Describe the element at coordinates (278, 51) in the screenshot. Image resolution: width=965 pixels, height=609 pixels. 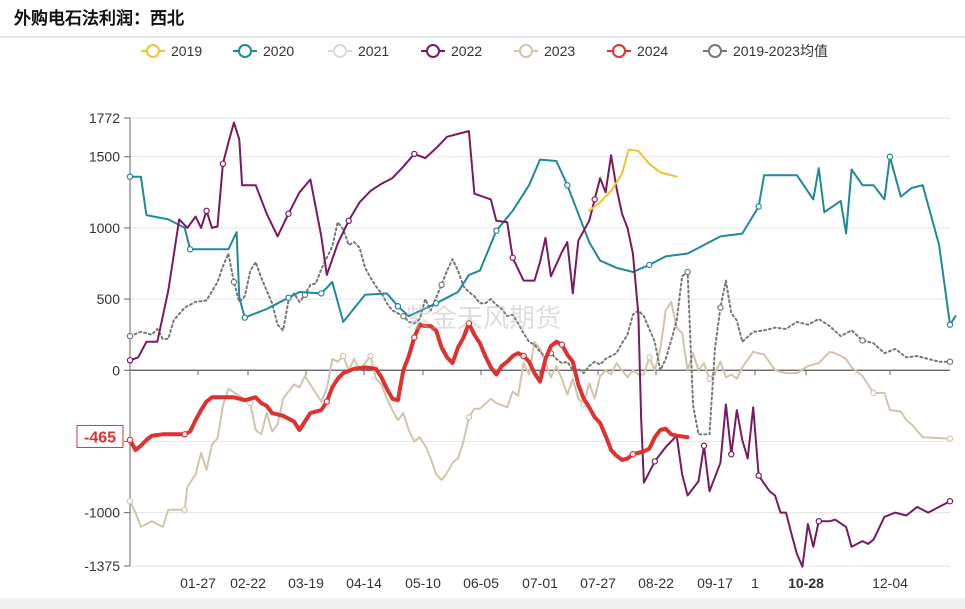
I see `legend-label: 2020` at that location.